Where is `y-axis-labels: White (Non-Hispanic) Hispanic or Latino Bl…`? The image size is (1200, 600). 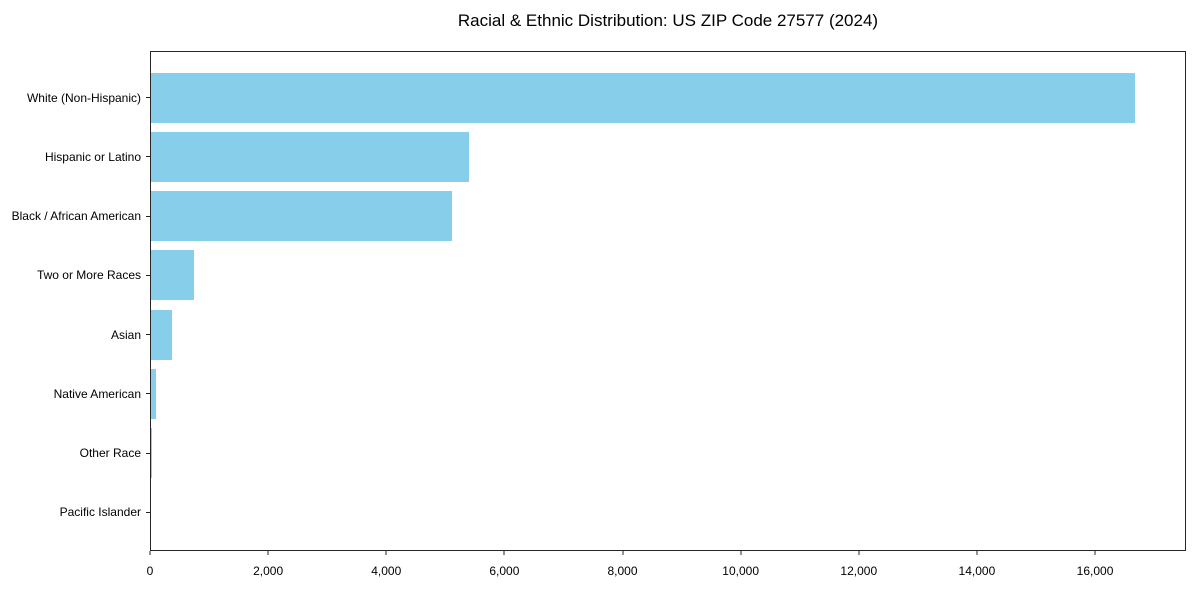
y-axis-labels: White (Non-Hispanic) Hispanic or Latino Bl… is located at coordinates (75, 301).